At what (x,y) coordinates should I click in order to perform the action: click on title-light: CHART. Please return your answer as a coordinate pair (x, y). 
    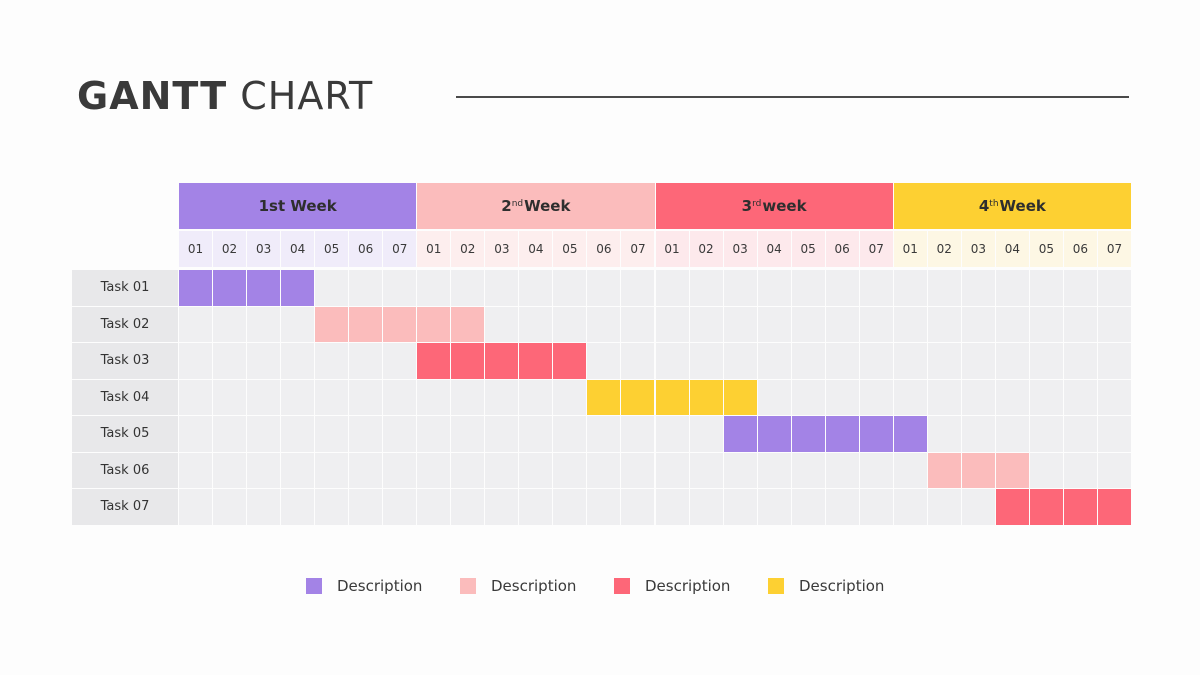
    Looking at the image, I should click on (307, 96).